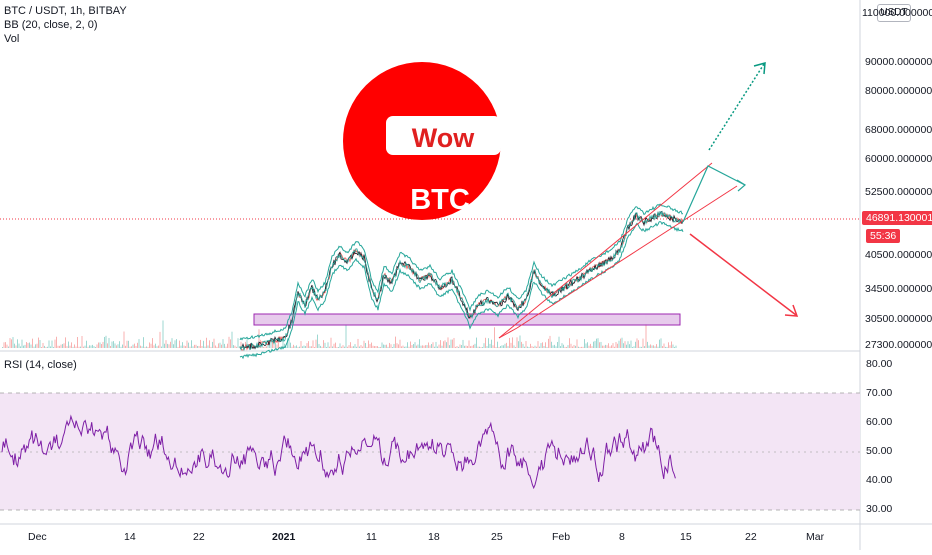 Image resolution: width=932 pixels, height=555 pixels. I want to click on price-series-line, so click(461, 280).